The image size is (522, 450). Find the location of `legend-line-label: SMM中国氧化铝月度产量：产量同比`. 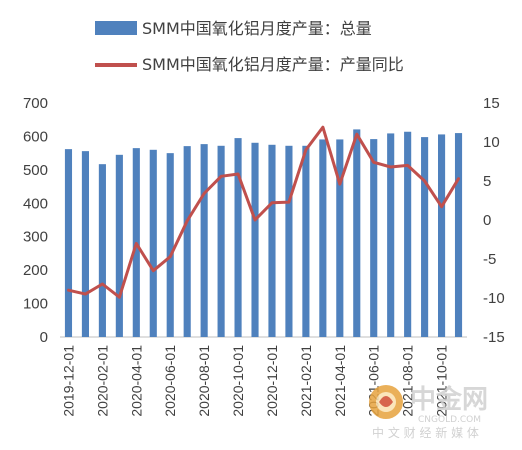

legend-line-label: SMM中国氧化铝月度产量：产量同比 is located at coordinates (273, 64).